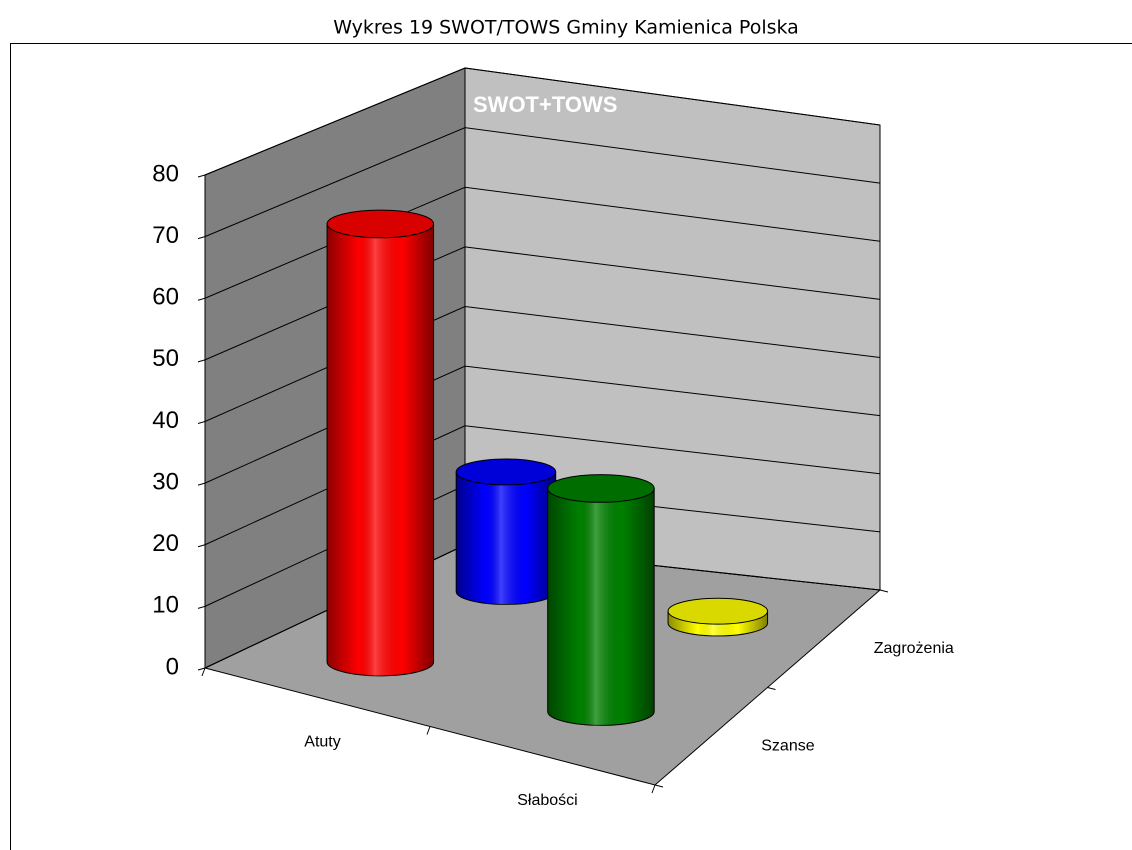  I want to click on y-tick-label: 70, so click(165, 235).